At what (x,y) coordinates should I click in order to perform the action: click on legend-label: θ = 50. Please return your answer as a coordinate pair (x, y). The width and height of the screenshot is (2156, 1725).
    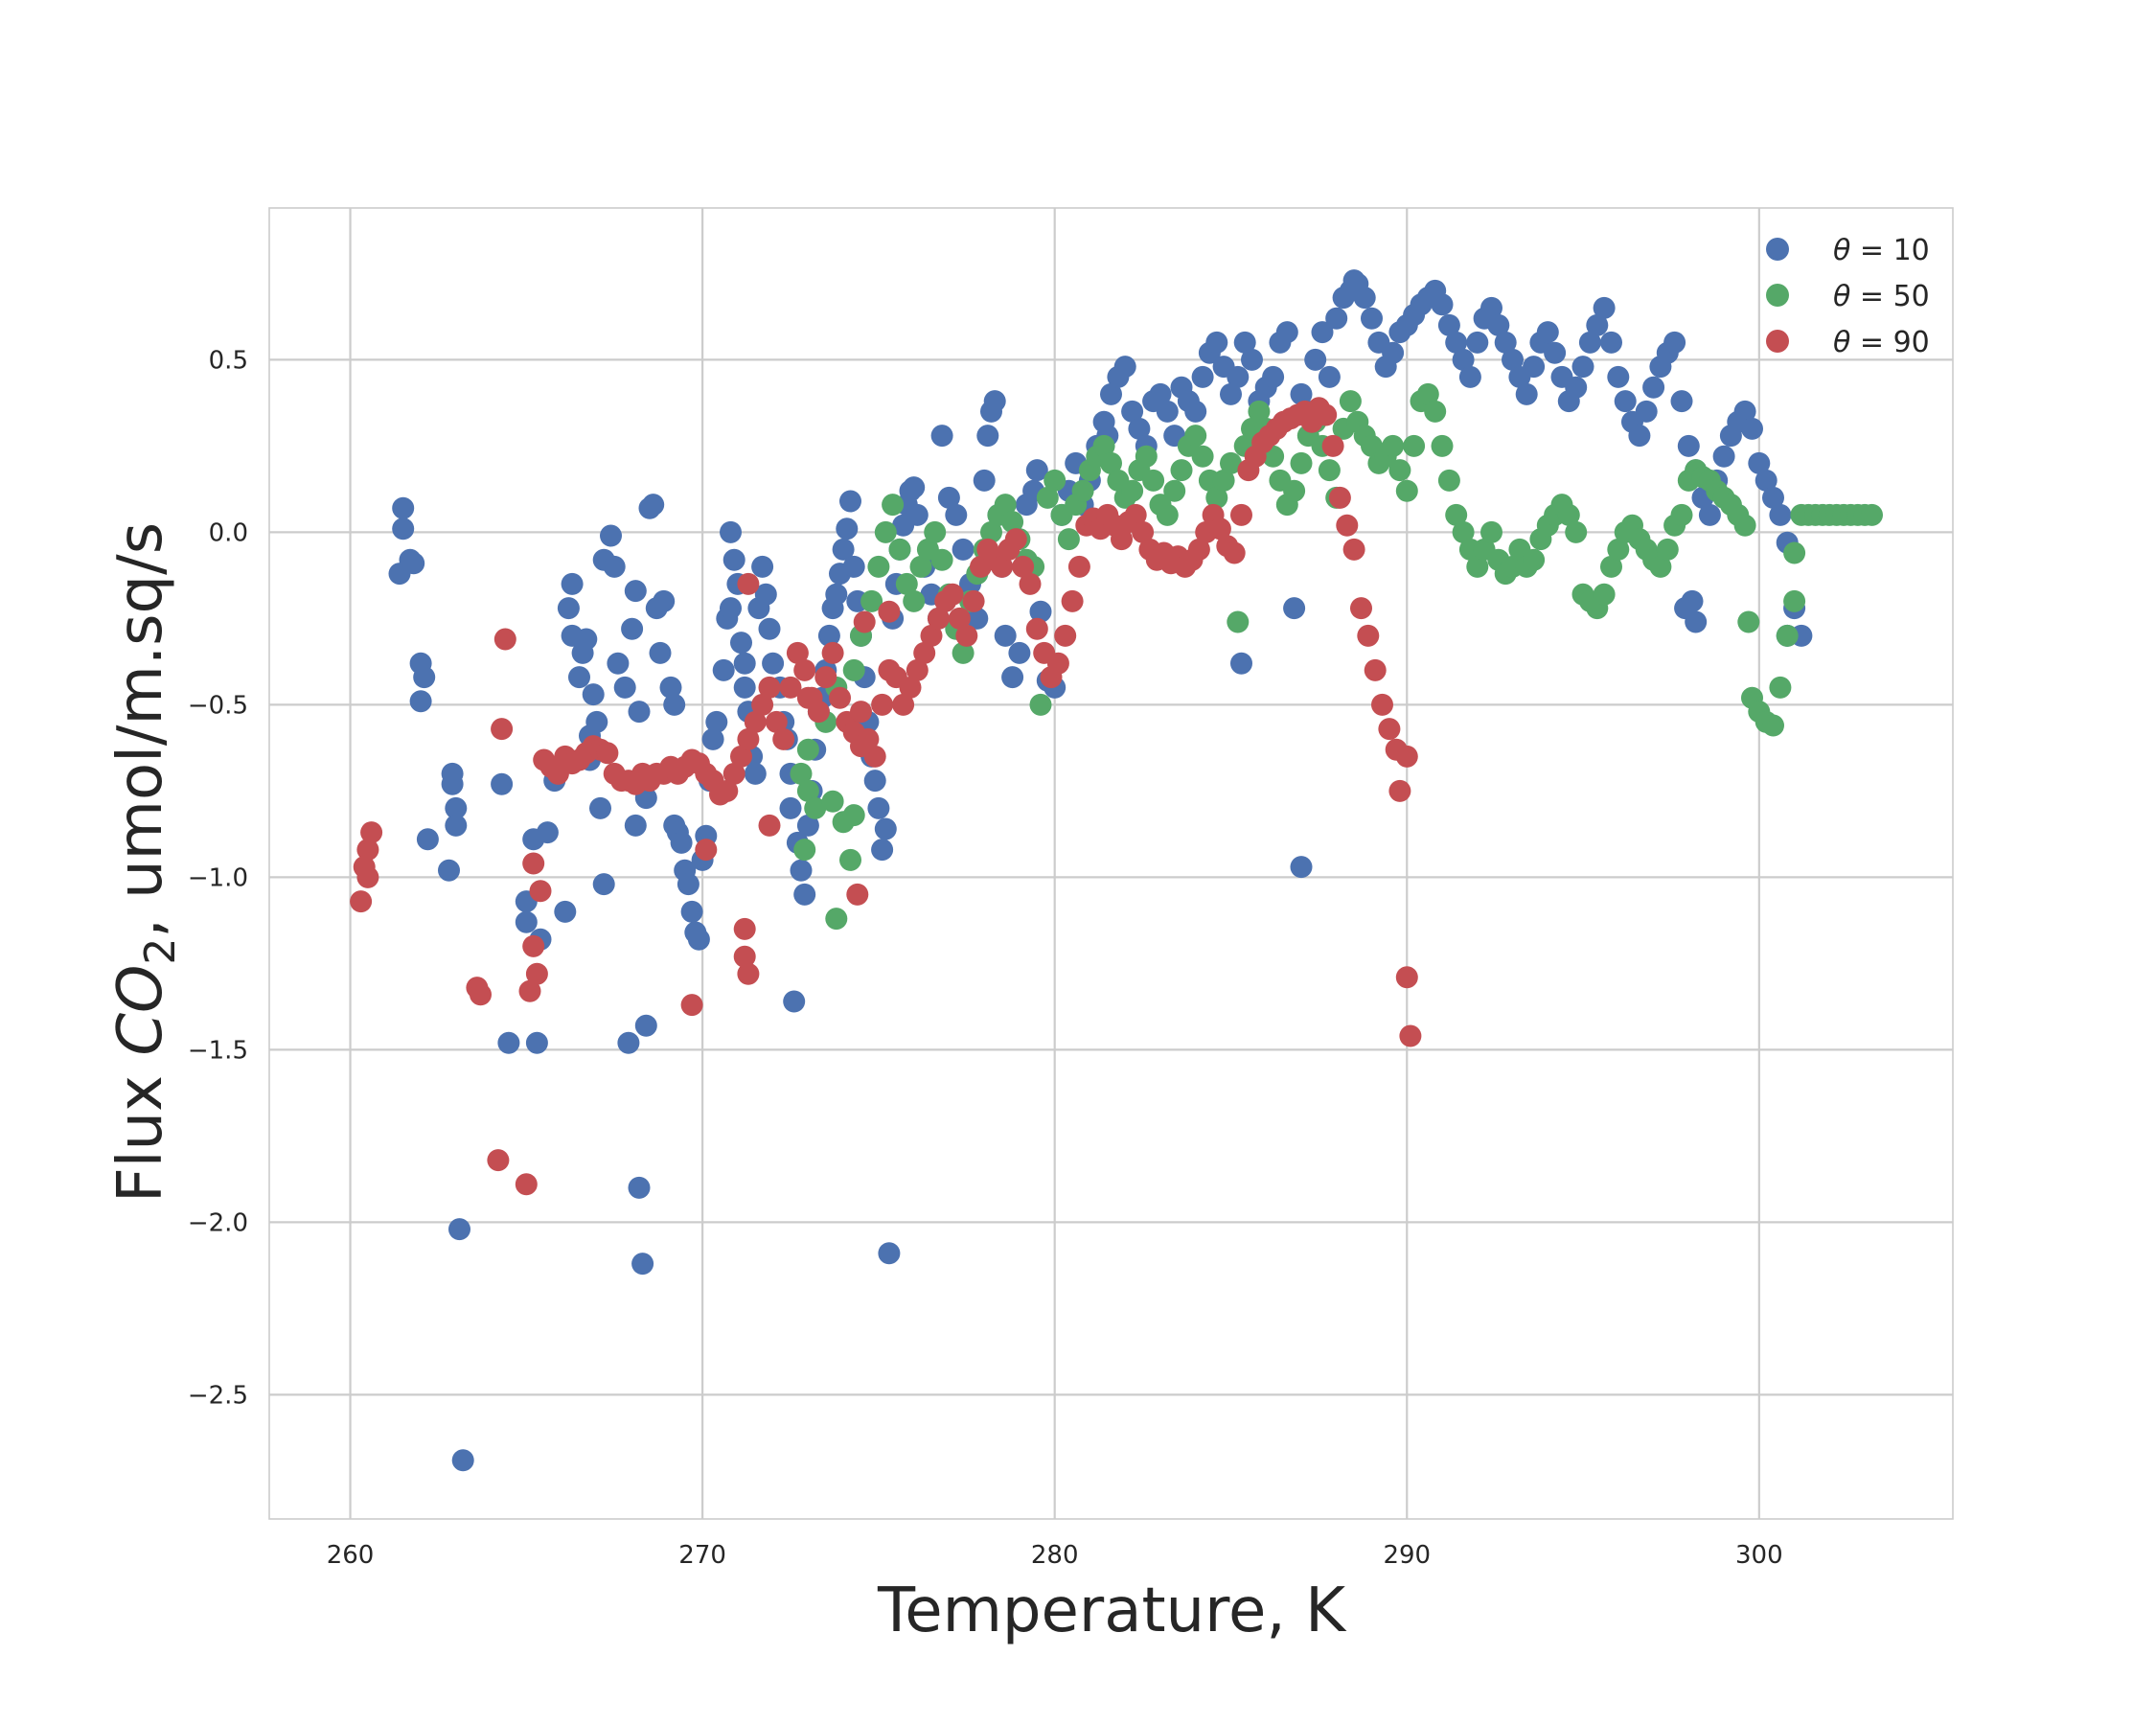
    Looking at the image, I should click on (1881, 296).